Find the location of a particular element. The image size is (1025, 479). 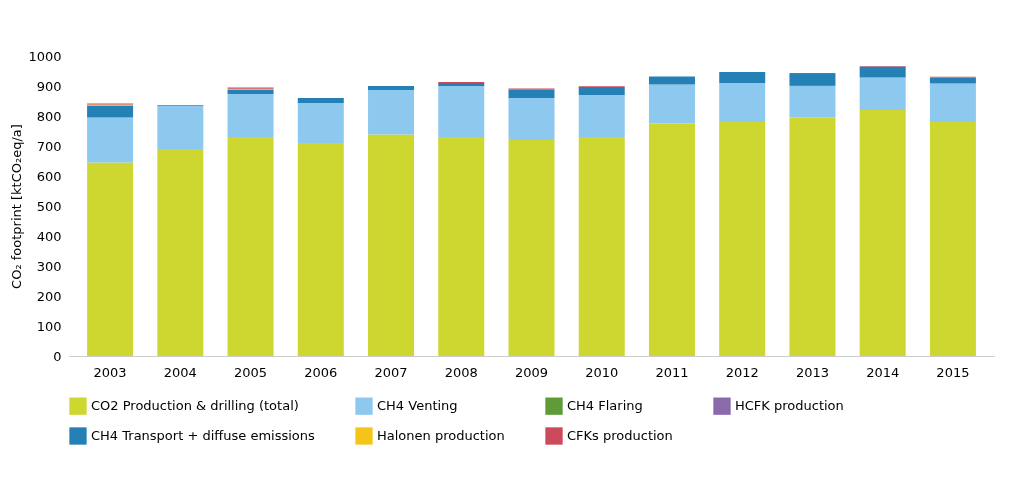

y-tick-label: 600 is located at coordinates (49, 176).